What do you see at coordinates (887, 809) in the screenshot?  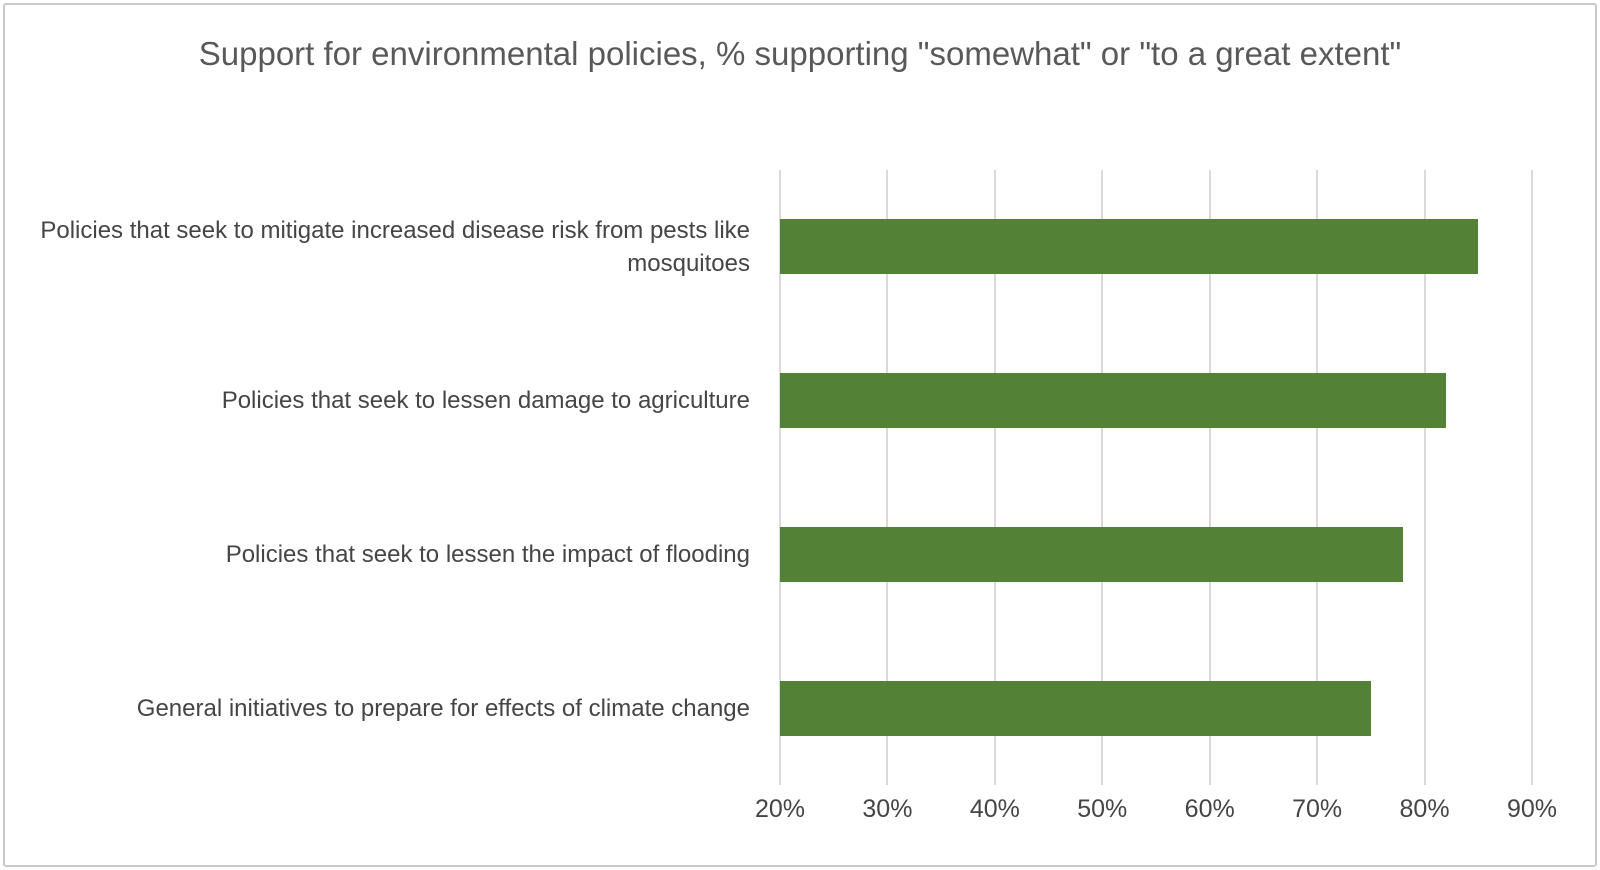 I see `x-axis-tick-label: 30%` at bounding box center [887, 809].